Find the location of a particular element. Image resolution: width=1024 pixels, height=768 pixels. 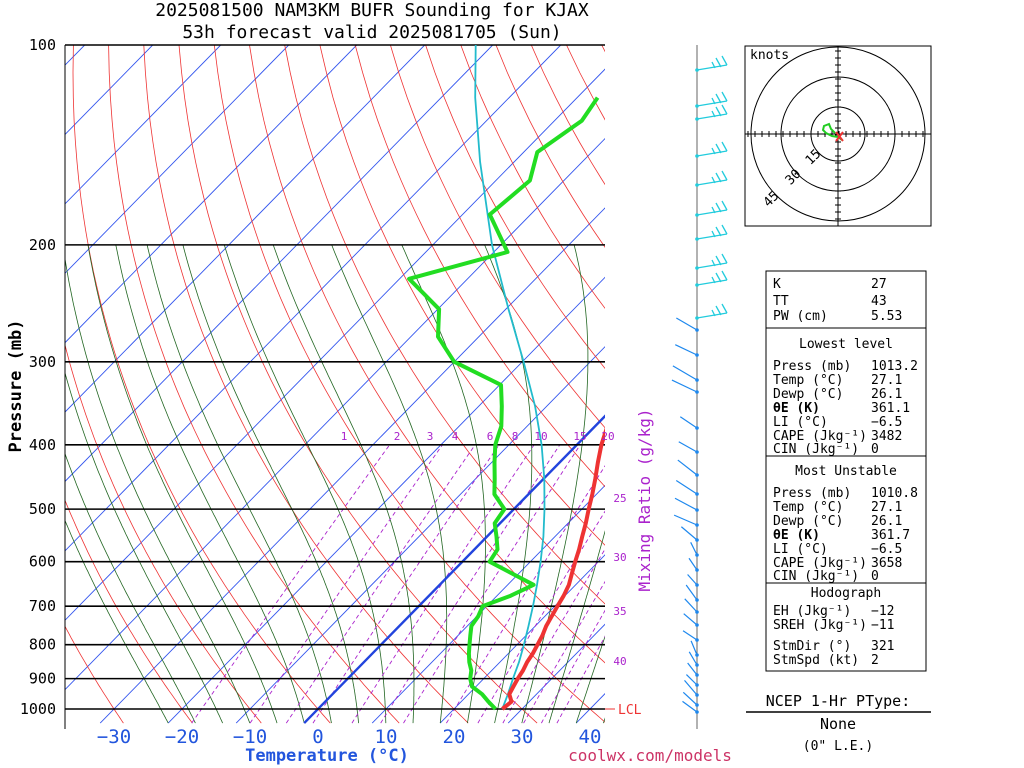

mu-thetae-label: θE (K) is located at coordinates (796, 535).